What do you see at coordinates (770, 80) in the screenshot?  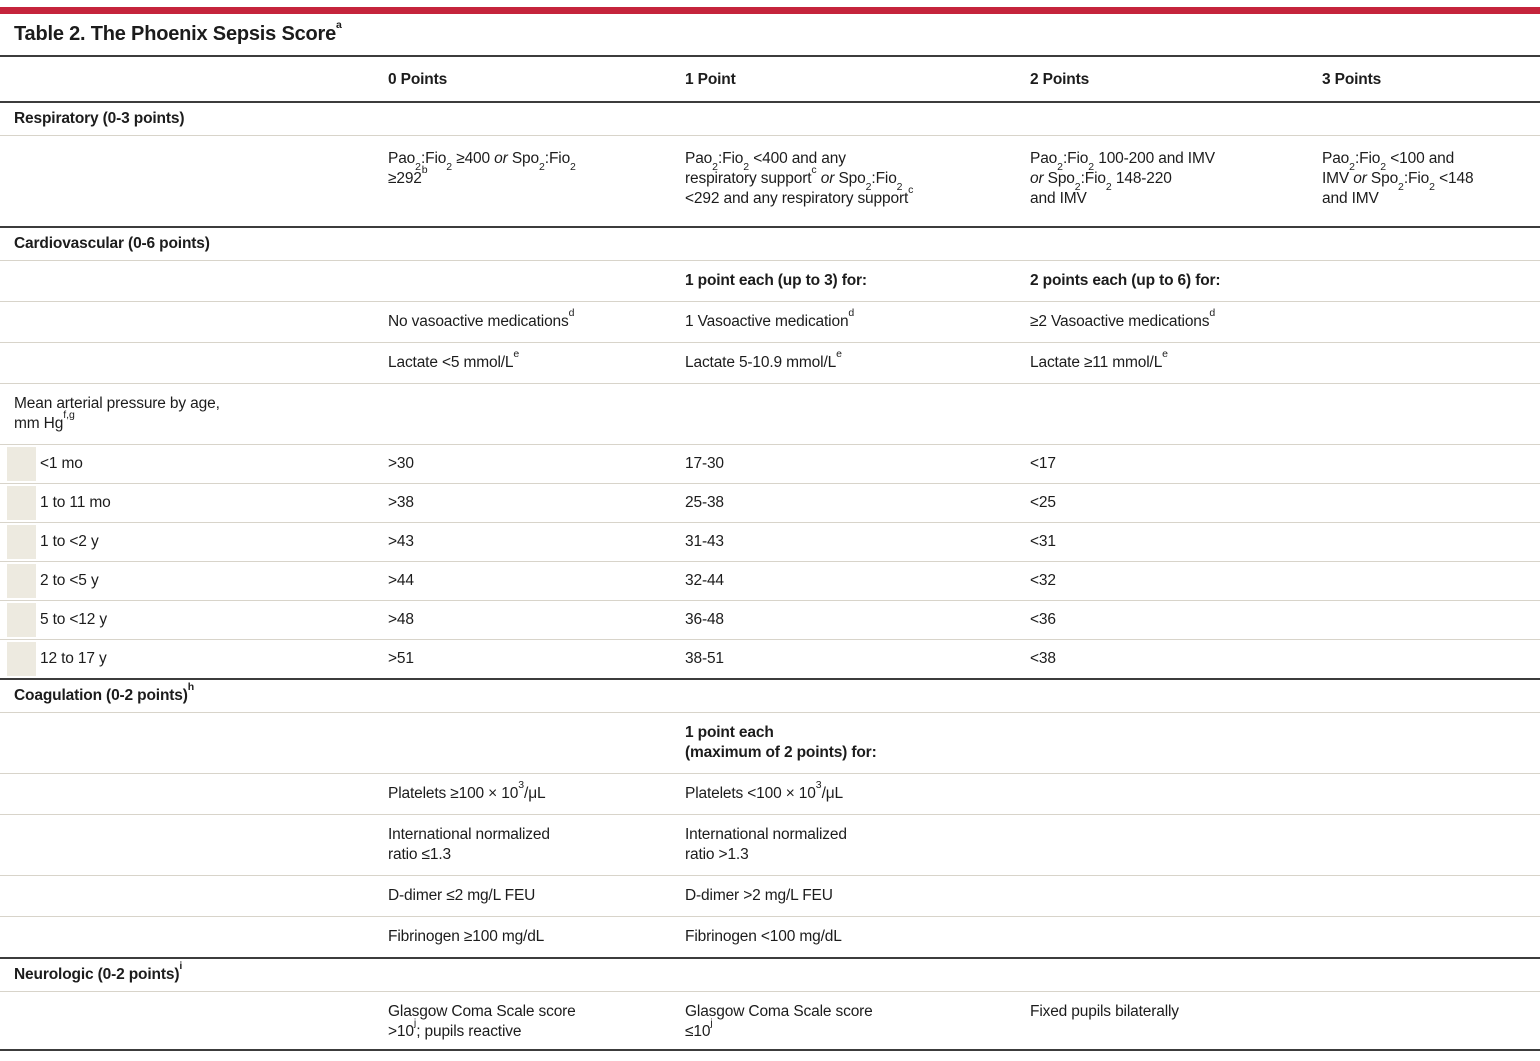 I see `column-header-row: 0 Points 1 Point 2 Points 3 Points` at bounding box center [770, 80].